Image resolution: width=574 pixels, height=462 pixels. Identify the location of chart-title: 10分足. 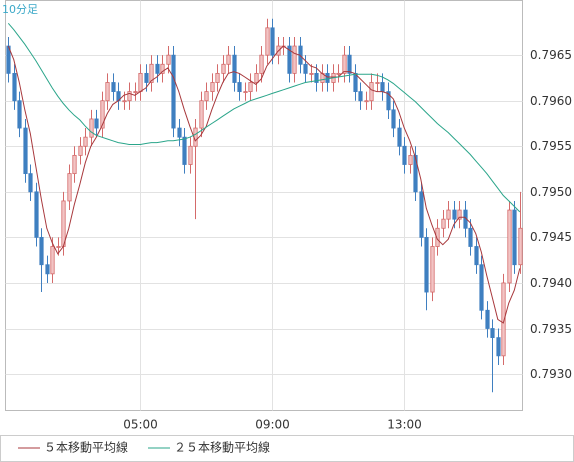
(20, 9).